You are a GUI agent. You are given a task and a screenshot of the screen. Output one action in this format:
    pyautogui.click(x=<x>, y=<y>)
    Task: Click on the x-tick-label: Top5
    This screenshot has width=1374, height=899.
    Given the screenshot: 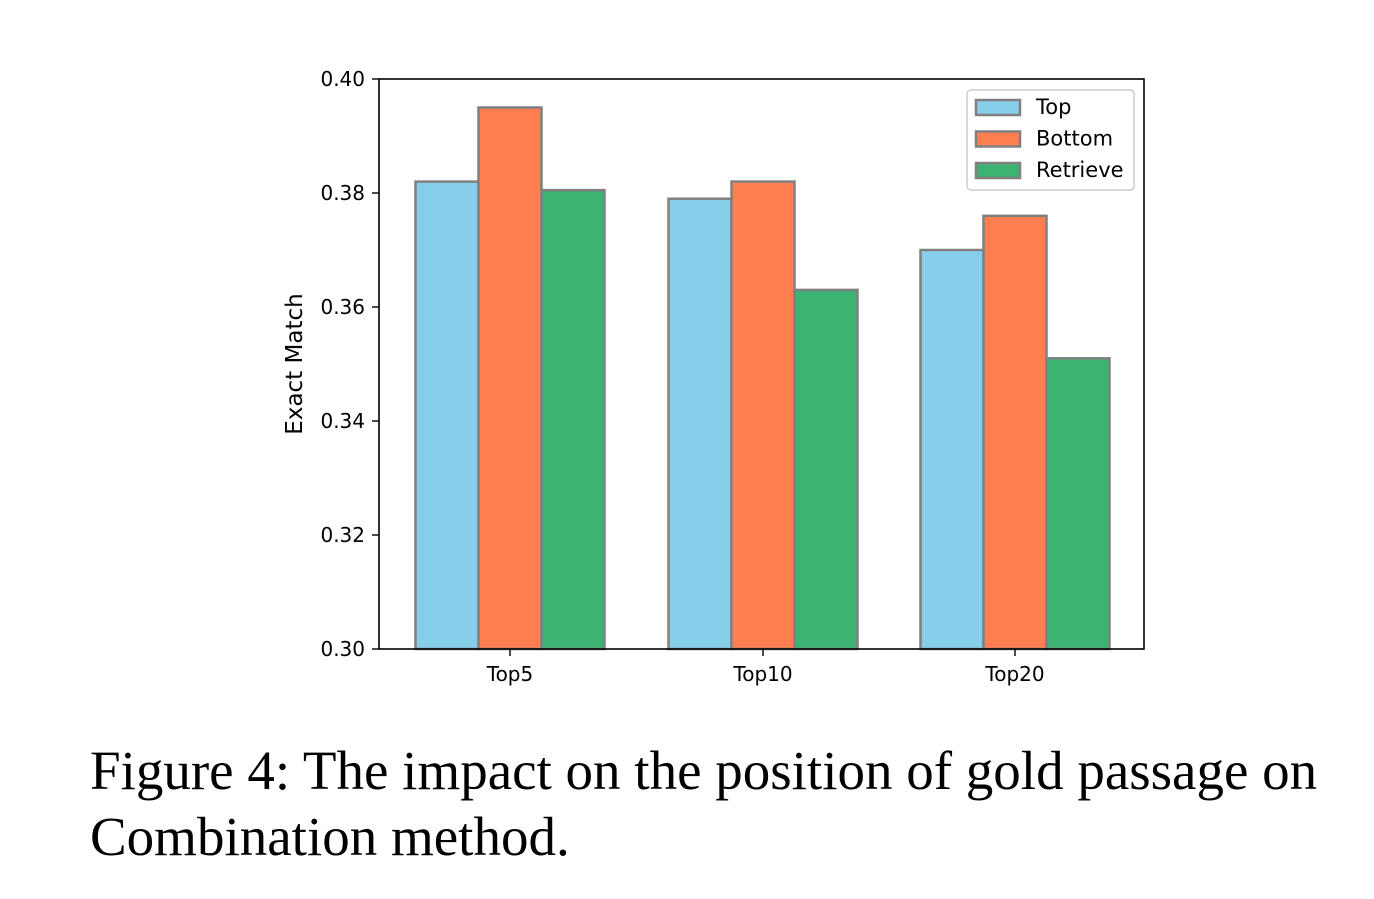 What is the action you would take?
    pyautogui.click(x=509, y=674)
    